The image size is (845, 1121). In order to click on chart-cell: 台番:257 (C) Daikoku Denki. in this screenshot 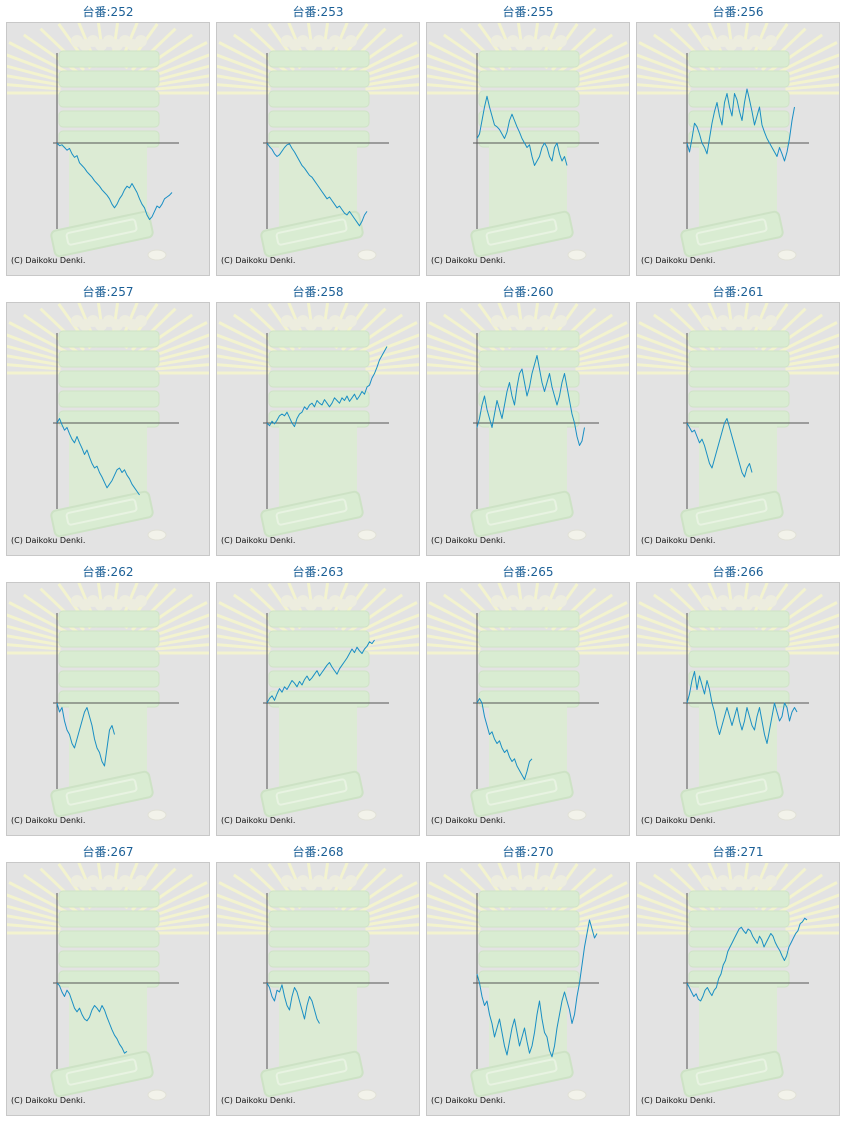, I will do `click(108, 418)`.